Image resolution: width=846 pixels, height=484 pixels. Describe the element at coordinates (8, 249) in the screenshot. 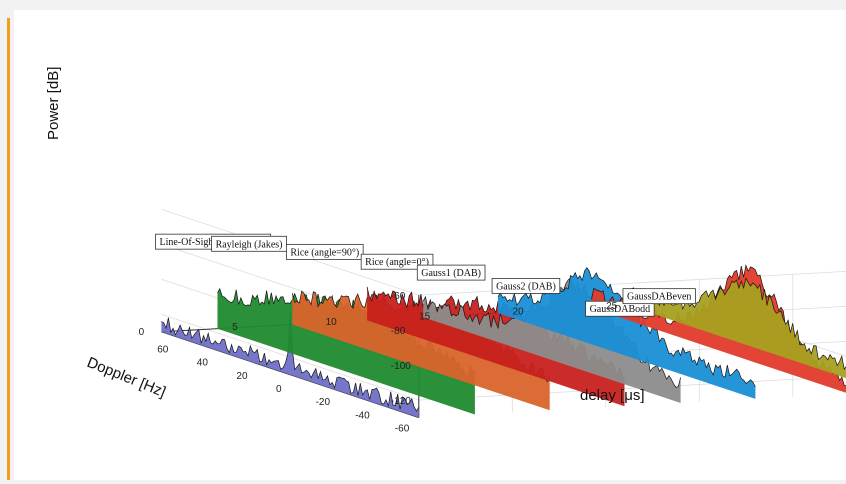

I see `accent-bar` at that location.